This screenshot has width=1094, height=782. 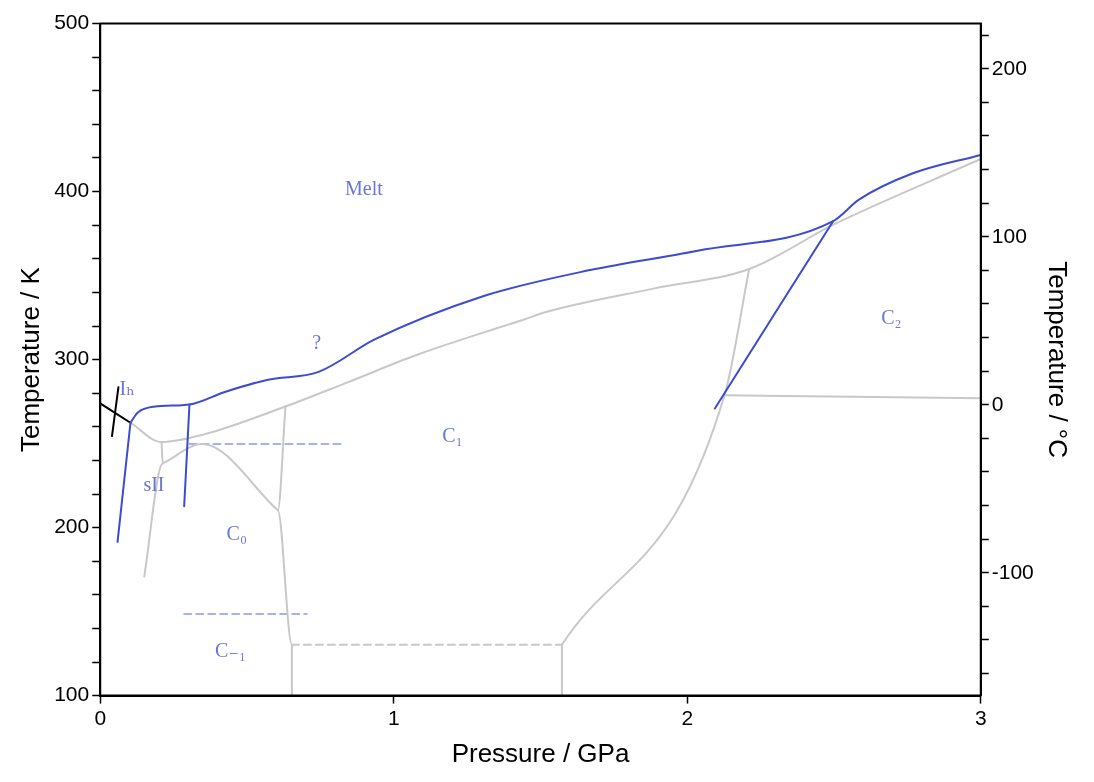 I want to click on y-tick-label: 100, so click(x=72, y=694).